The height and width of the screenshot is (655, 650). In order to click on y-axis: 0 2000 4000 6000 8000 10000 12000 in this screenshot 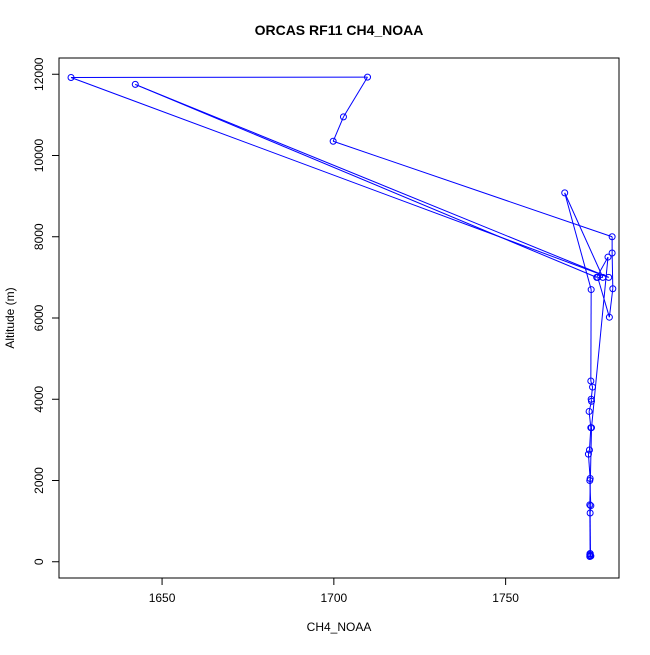, I will do `click(45, 311)`.